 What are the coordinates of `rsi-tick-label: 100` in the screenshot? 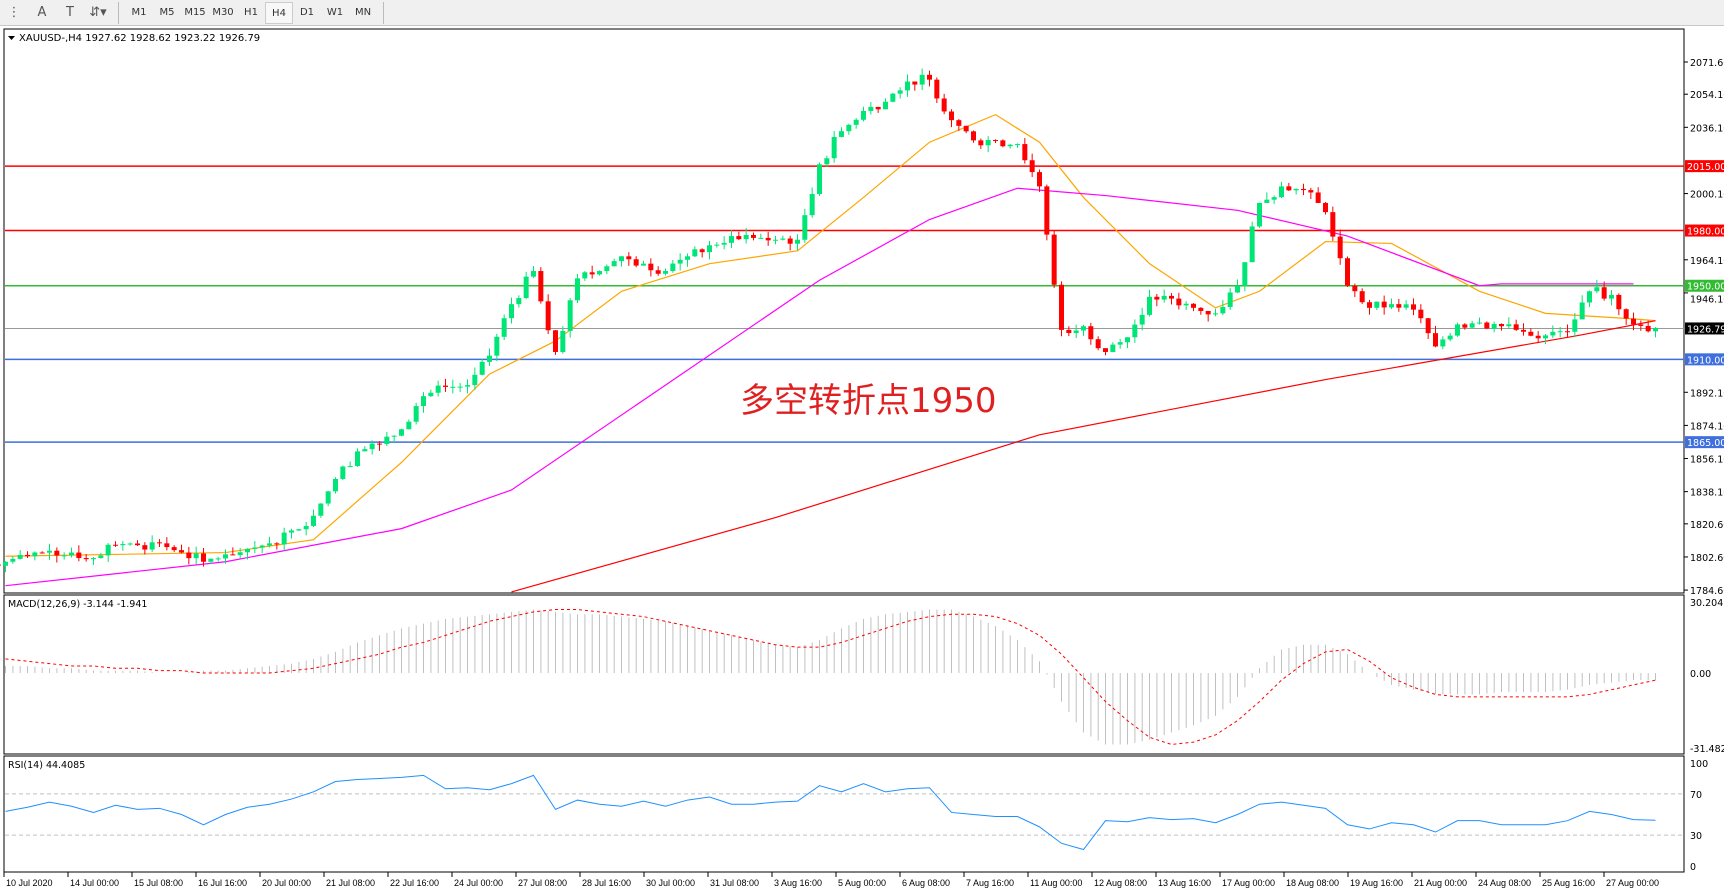 It's located at (1699, 764).